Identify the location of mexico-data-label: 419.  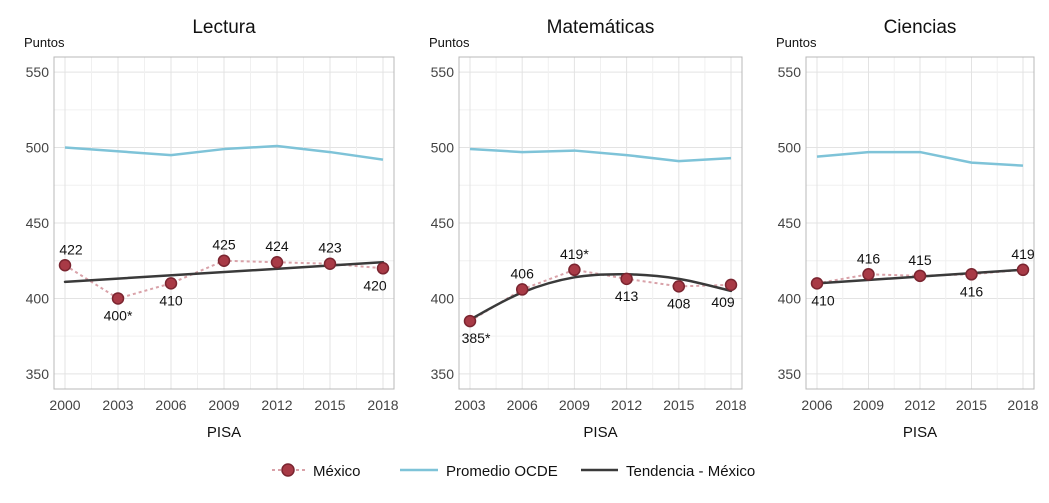
(1023, 254).